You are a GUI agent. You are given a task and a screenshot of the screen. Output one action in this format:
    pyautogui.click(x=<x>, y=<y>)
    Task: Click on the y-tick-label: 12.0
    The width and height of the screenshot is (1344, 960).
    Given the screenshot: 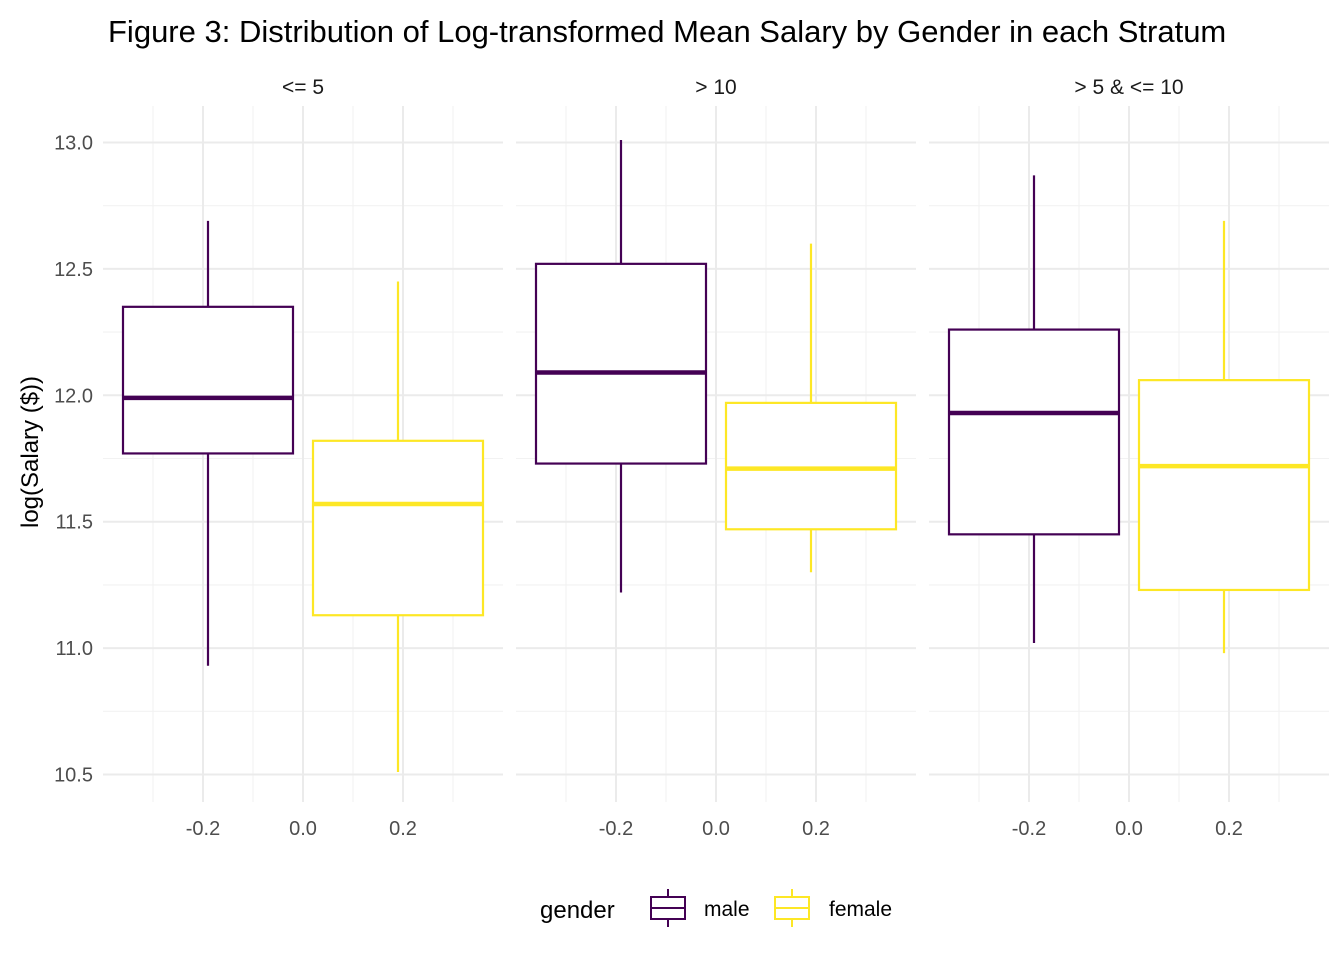 What is the action you would take?
    pyautogui.click(x=73, y=396)
    